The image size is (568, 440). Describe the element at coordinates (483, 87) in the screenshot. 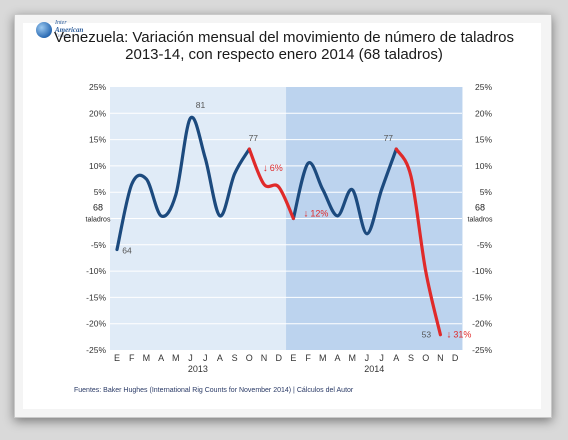

I see `y-tick-label-right: 25%` at that location.